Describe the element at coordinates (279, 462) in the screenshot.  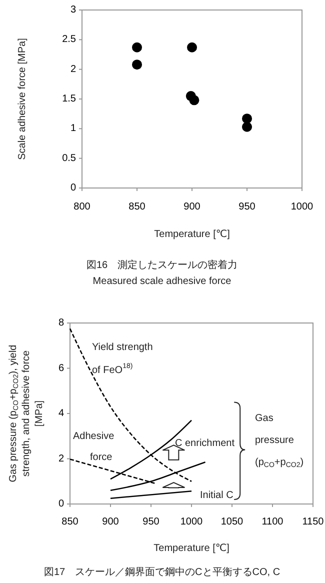
I see `annotation: (p$_{CO}$+p$_{CO2}$)` at that location.